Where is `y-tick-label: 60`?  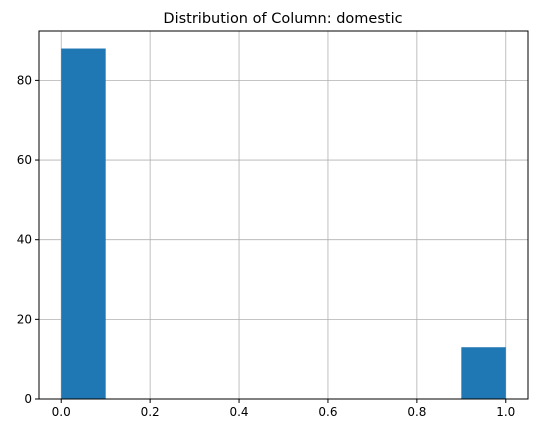 y-tick-label: 60 is located at coordinates (24, 160).